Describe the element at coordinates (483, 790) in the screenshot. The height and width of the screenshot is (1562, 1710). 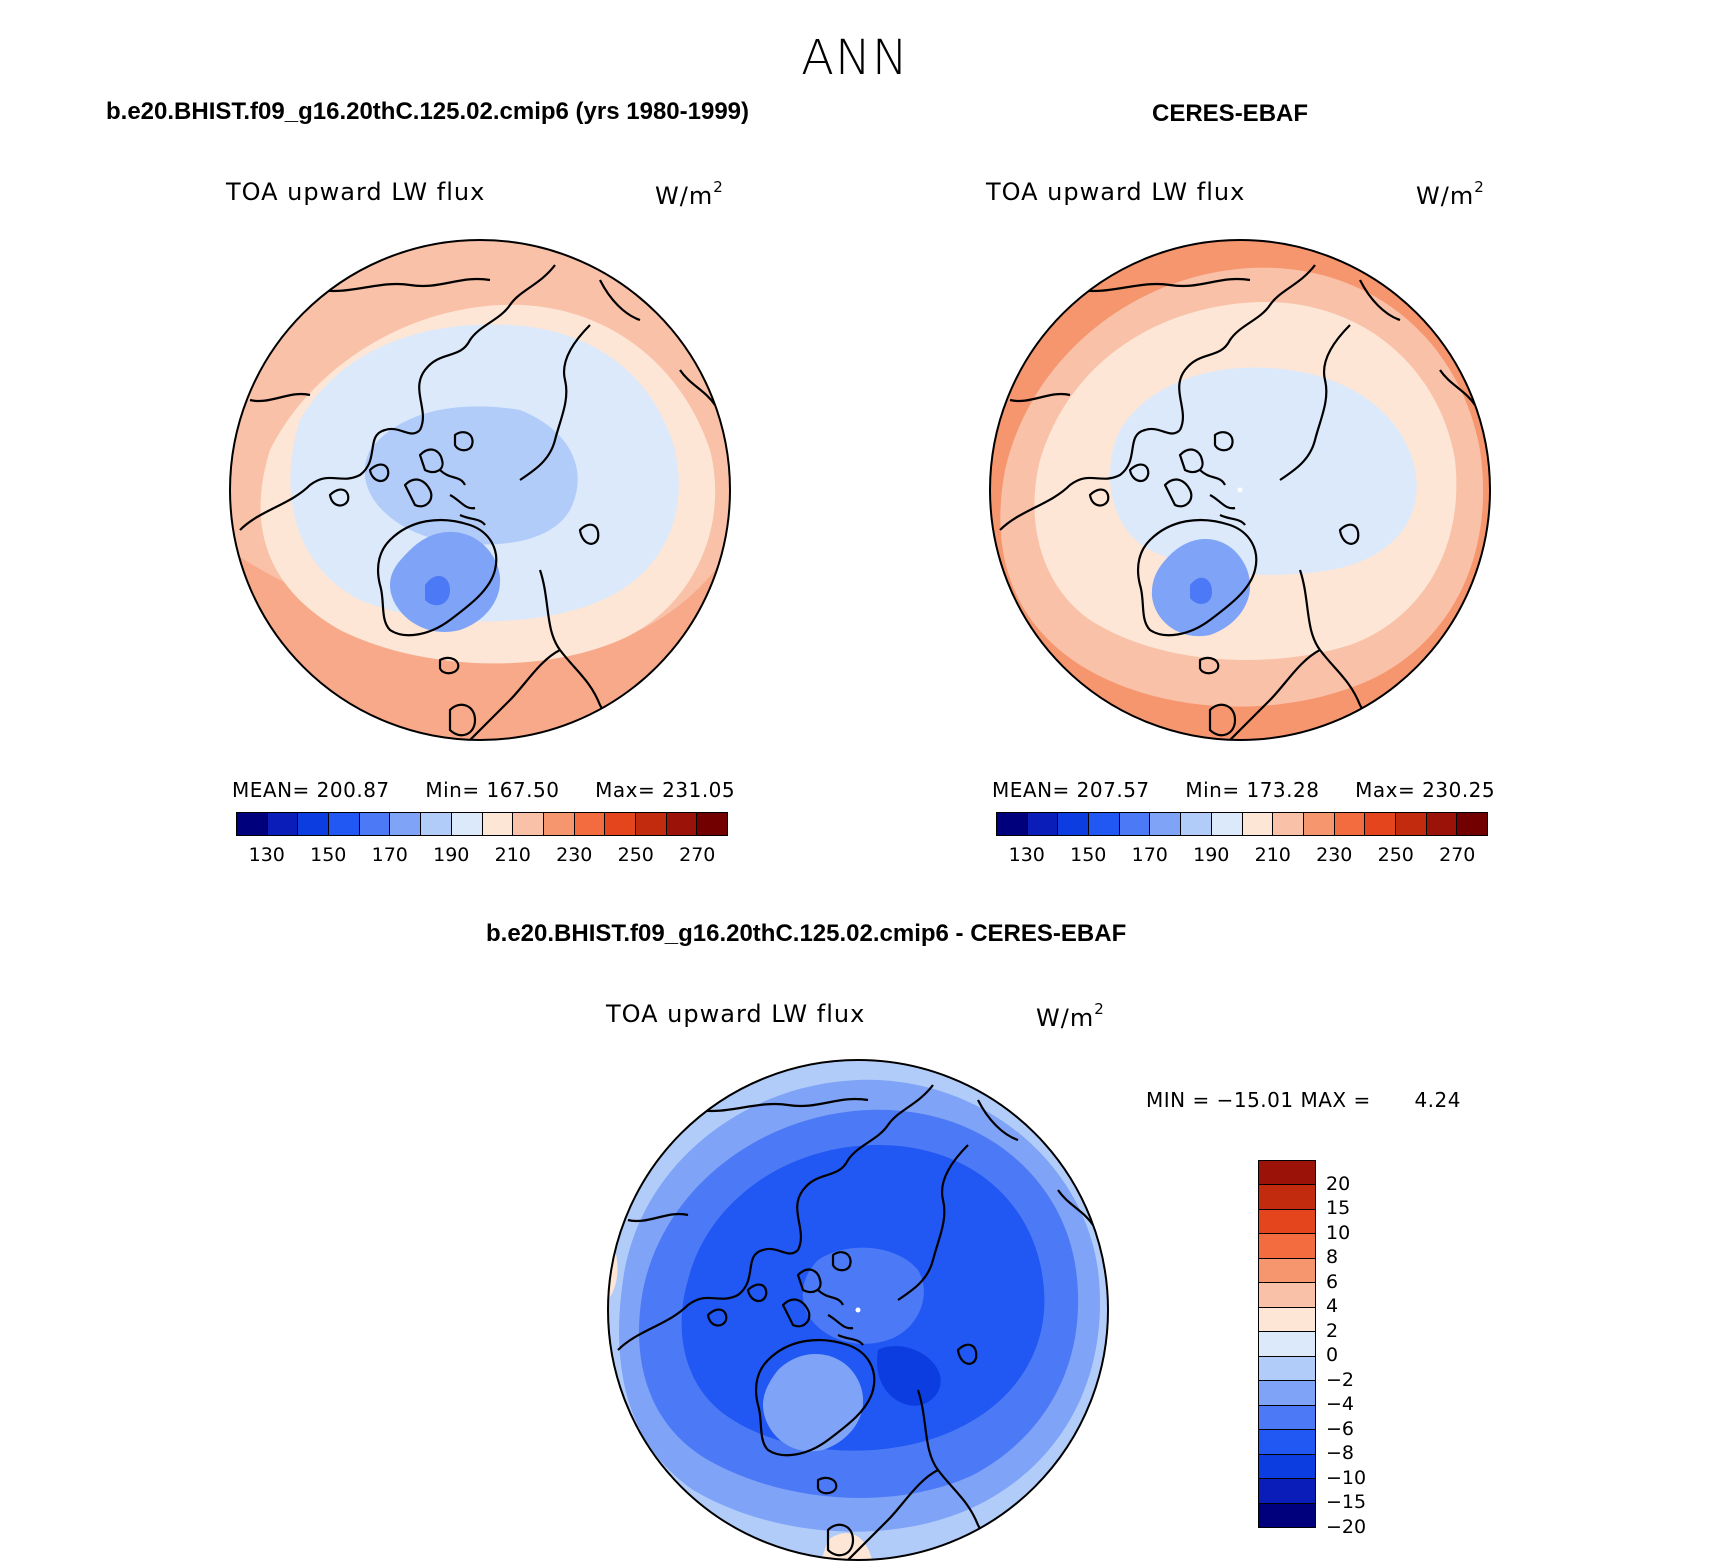
I see `stats-model: MEAN= 200.87 Min= 167.50 Max= 231.05` at that location.